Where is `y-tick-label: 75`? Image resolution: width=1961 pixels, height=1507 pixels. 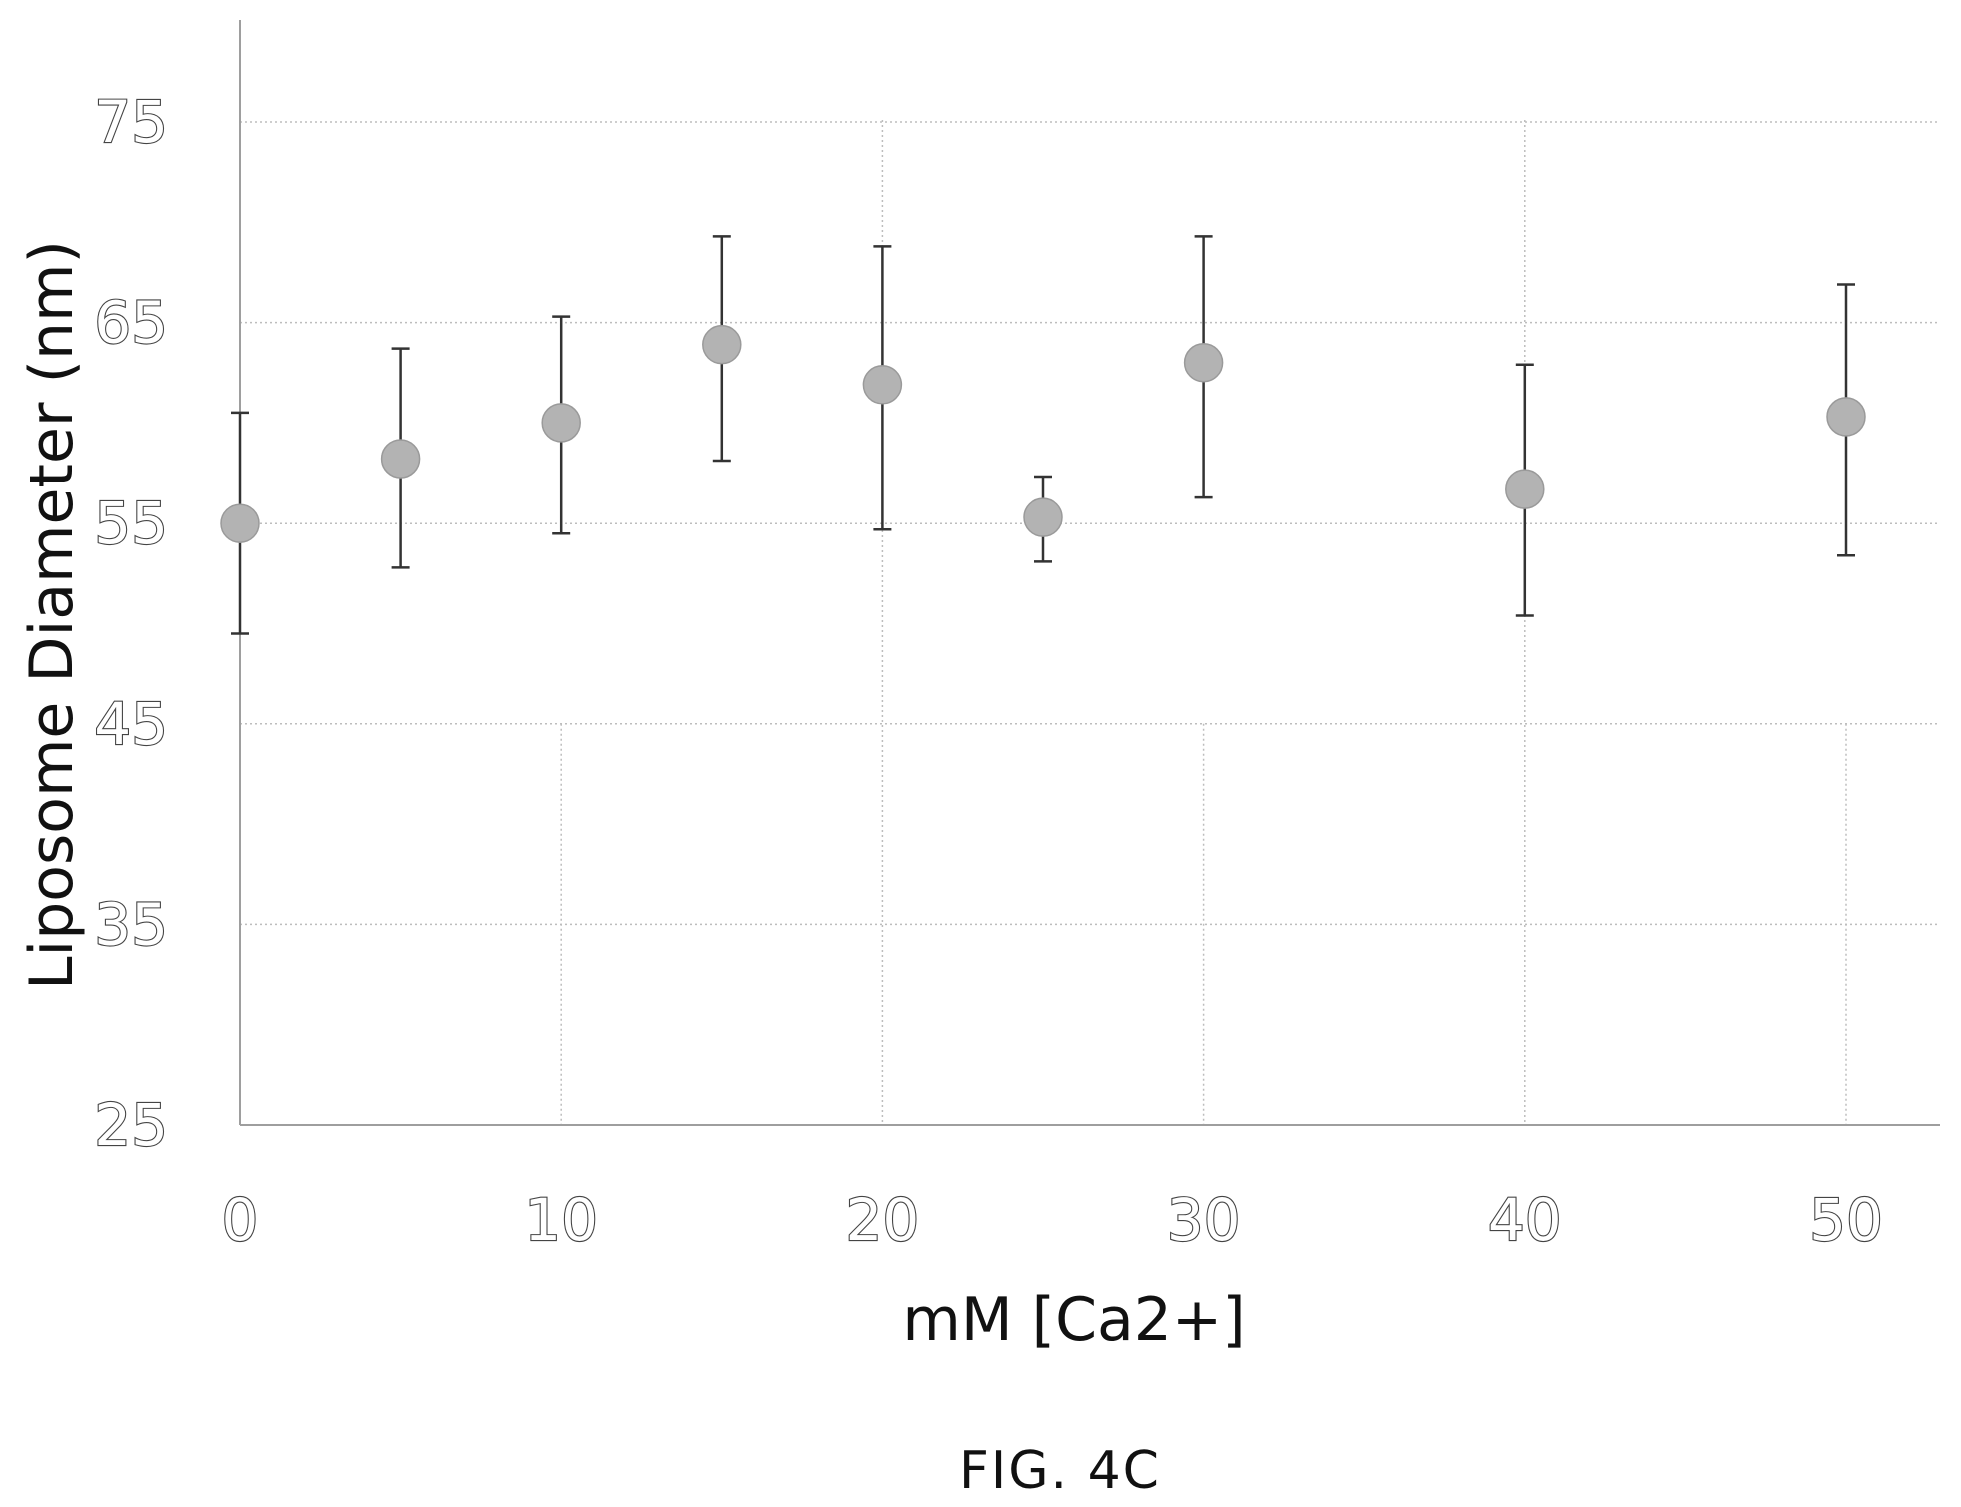 y-tick-label: 75 is located at coordinates (131, 122).